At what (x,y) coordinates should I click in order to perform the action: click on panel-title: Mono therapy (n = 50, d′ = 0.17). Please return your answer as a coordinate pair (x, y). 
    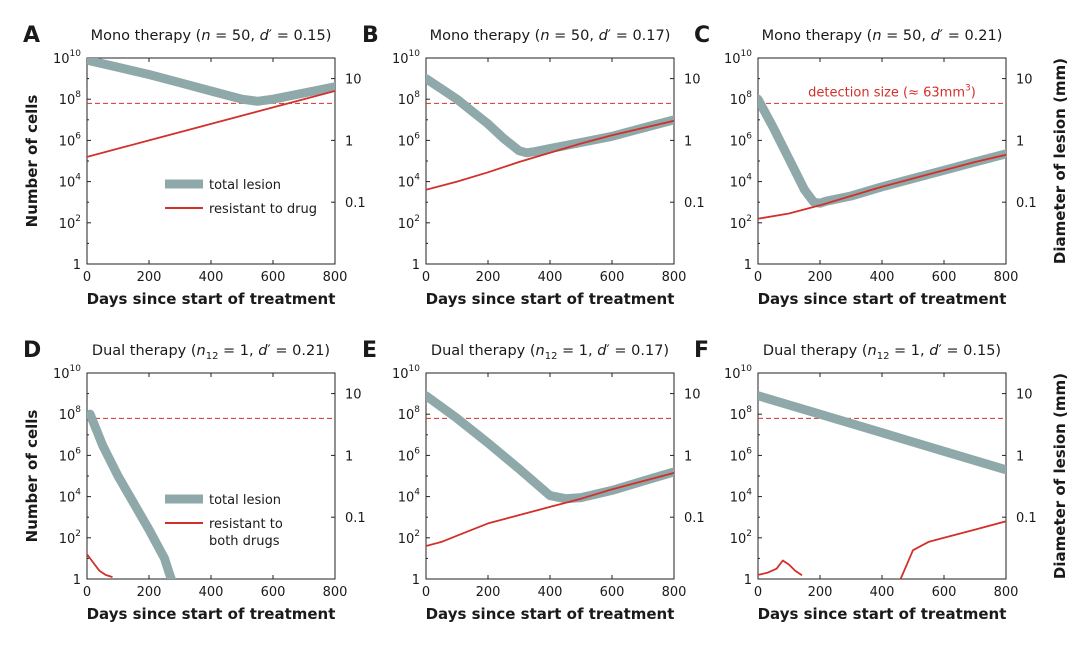
    Looking at the image, I should click on (550, 36).